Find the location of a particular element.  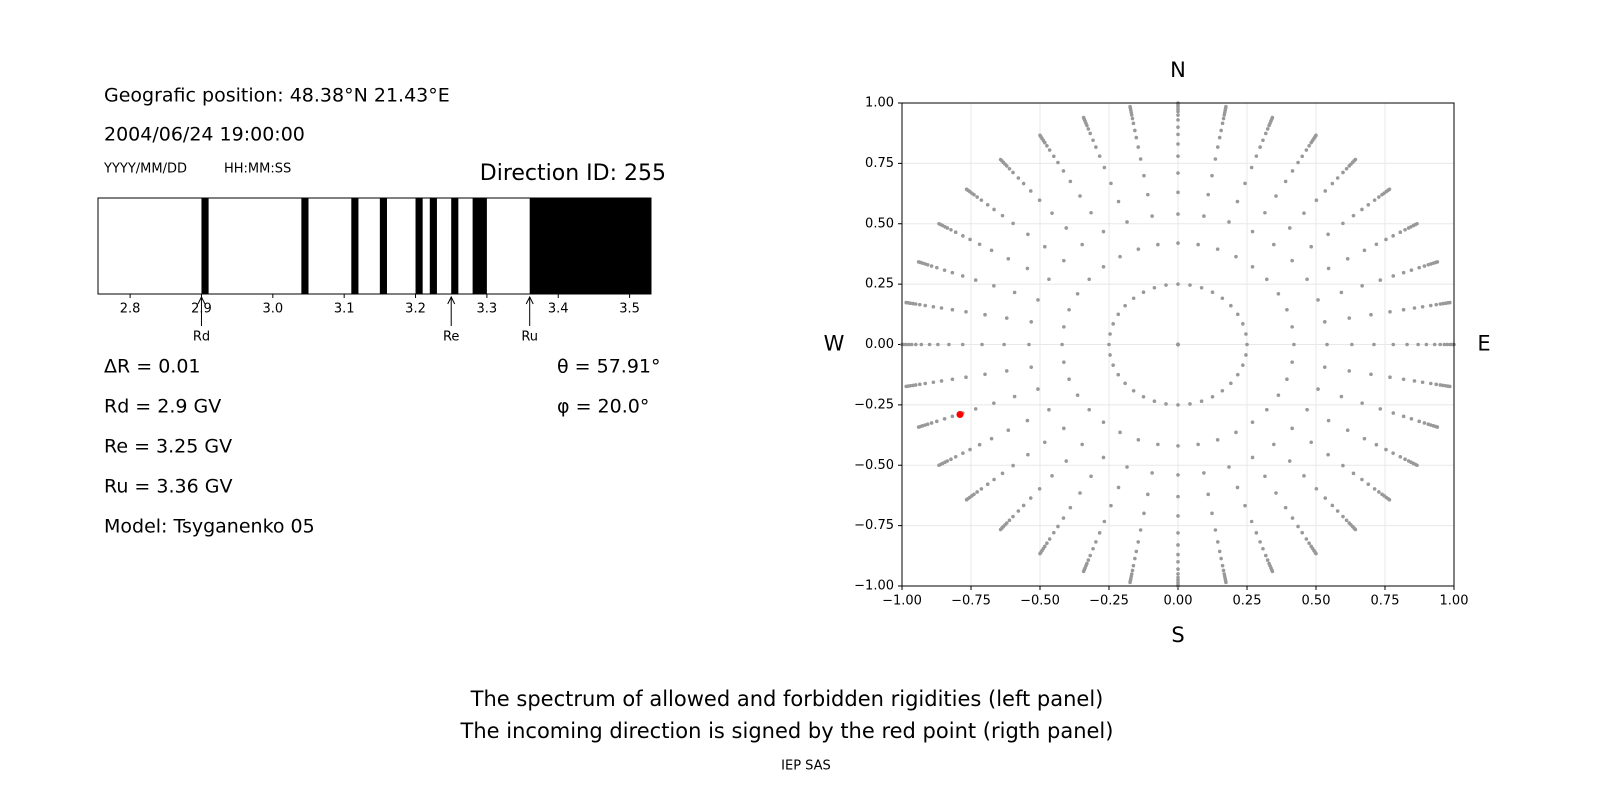

marker-label: Re is located at coordinates (451, 337).